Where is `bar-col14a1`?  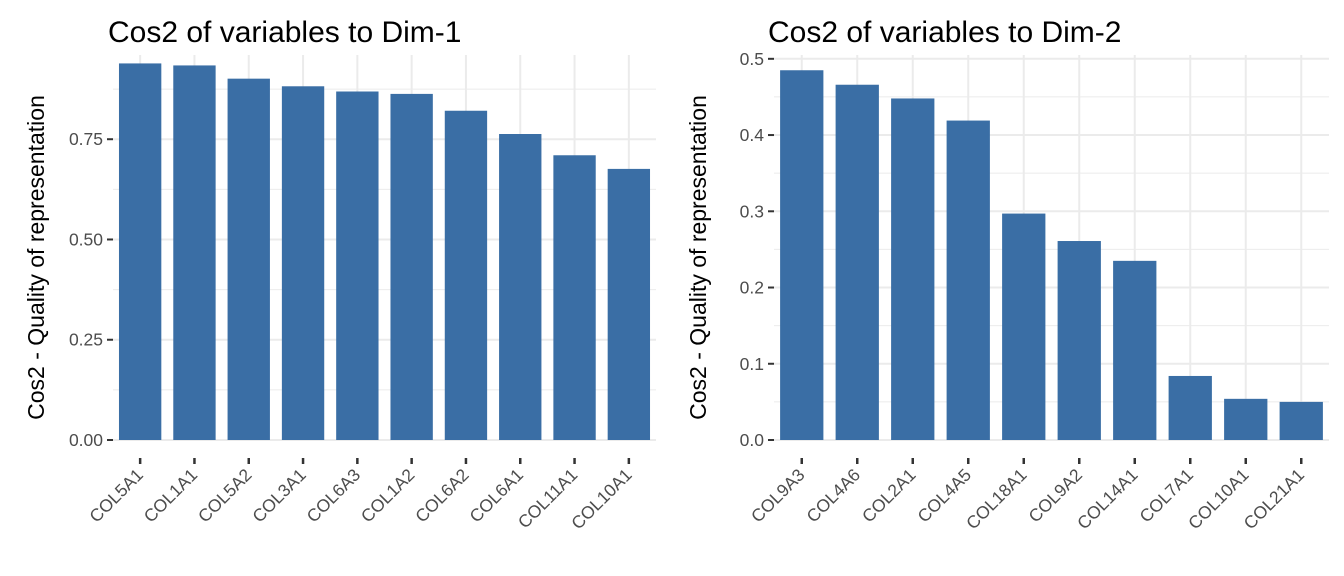 bar-col14a1 is located at coordinates (1135, 350).